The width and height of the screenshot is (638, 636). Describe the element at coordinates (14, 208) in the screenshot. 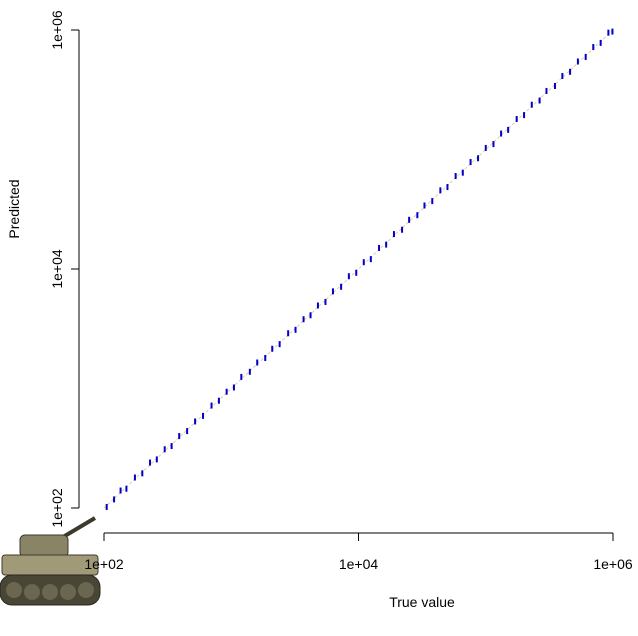

I see `y-axis-label: Predicted` at that location.